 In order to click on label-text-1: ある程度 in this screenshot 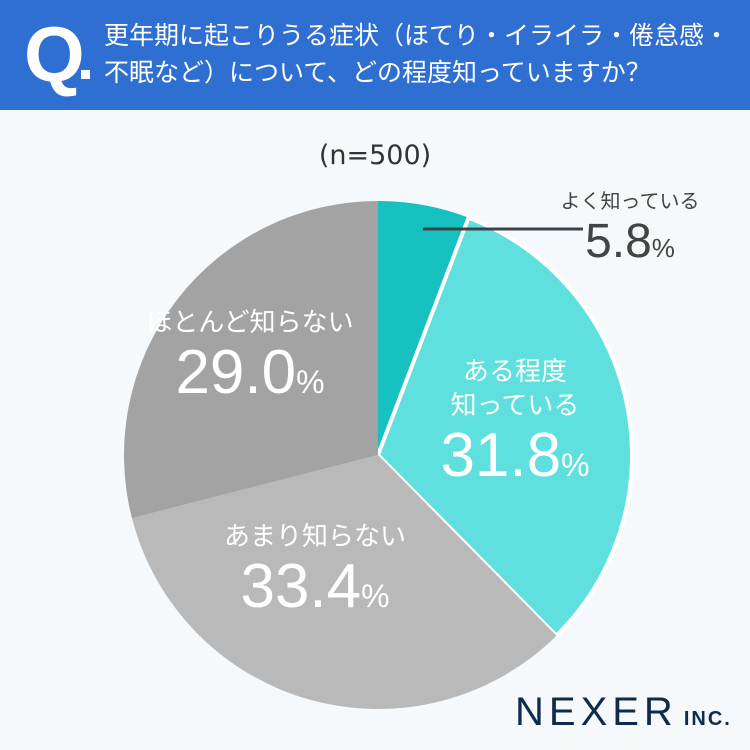, I will do `click(514, 372)`.